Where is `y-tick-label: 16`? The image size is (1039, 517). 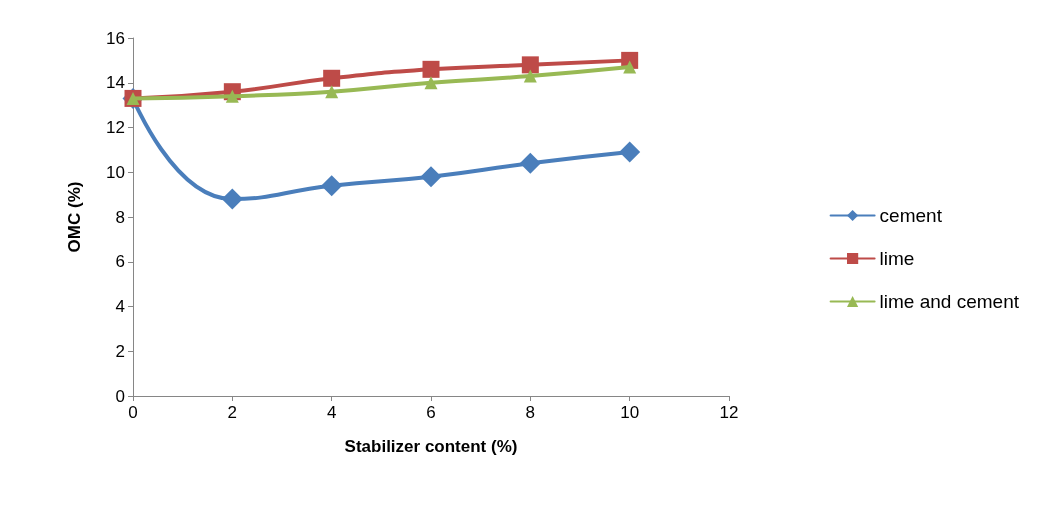 y-tick-label: 16 is located at coordinates (115, 38).